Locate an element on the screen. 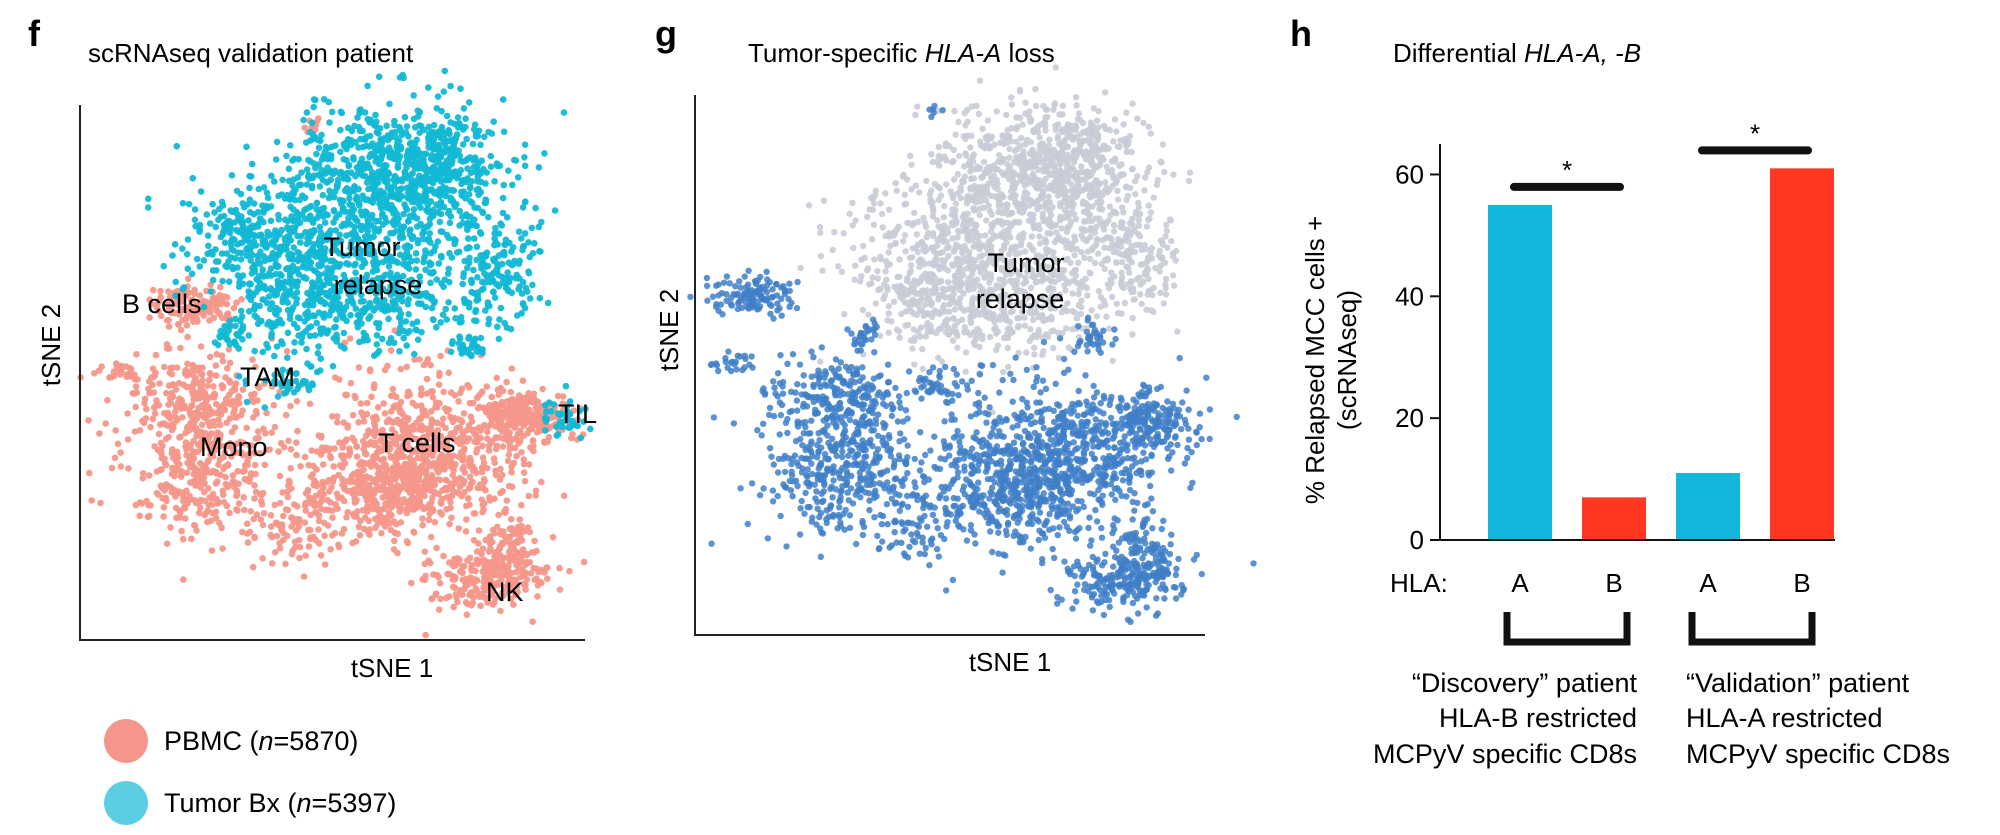 The width and height of the screenshot is (2000, 835). cluster-label-tam: TAM is located at coordinates (267, 377).